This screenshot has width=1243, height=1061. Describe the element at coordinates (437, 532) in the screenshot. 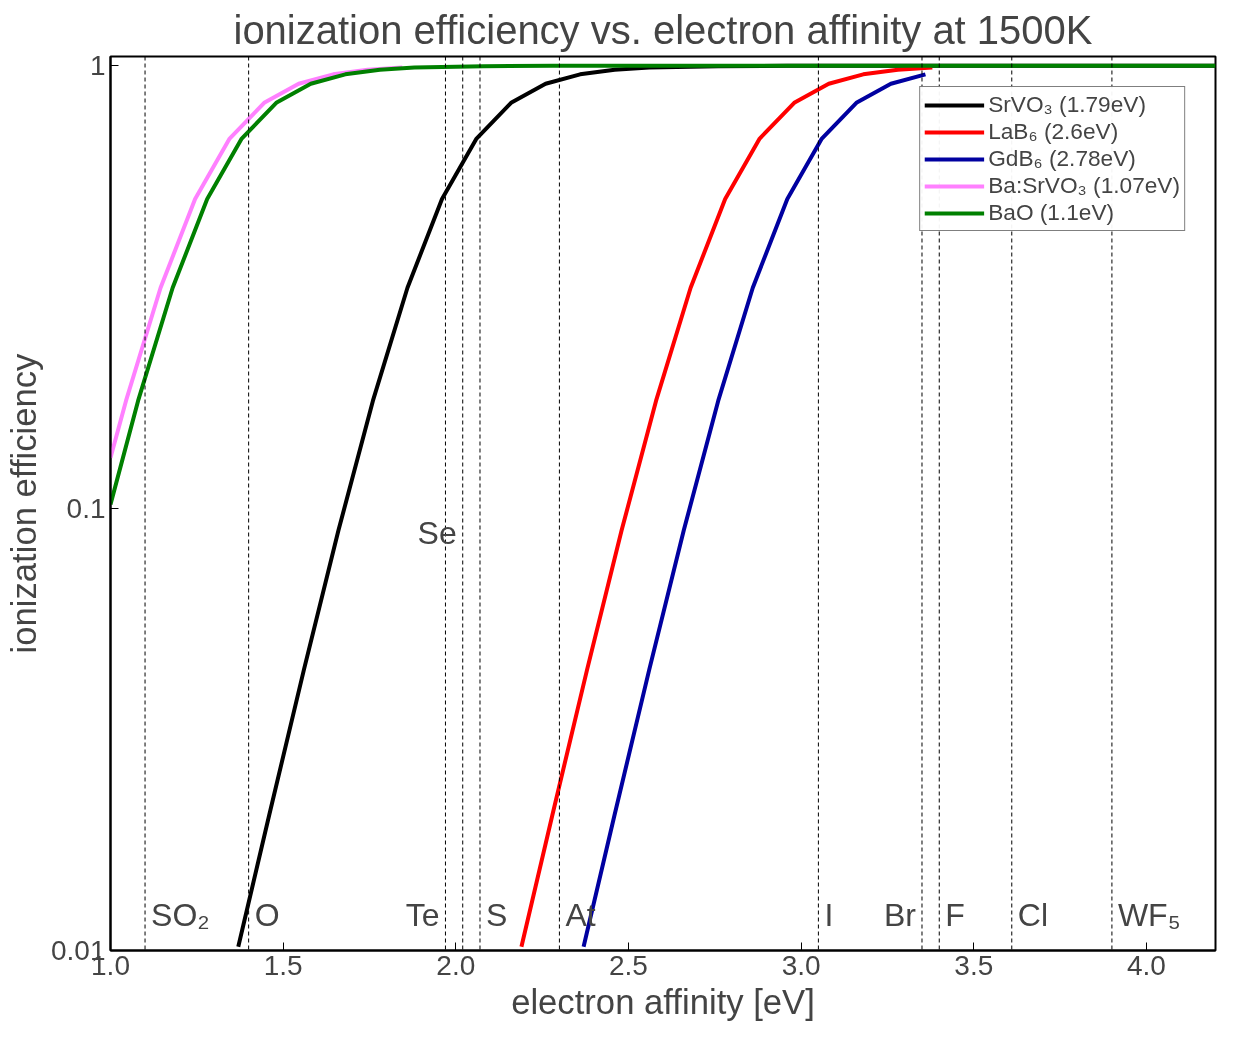

I see `ref-line-label: Se` at that location.